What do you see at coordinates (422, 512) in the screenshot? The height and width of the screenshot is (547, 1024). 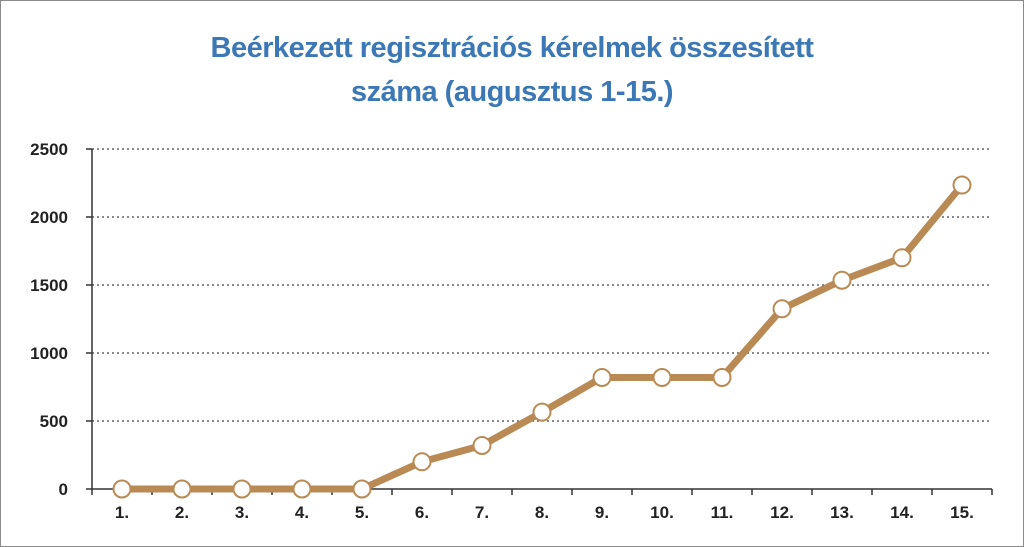 I see `x-tick-label: 6.` at bounding box center [422, 512].